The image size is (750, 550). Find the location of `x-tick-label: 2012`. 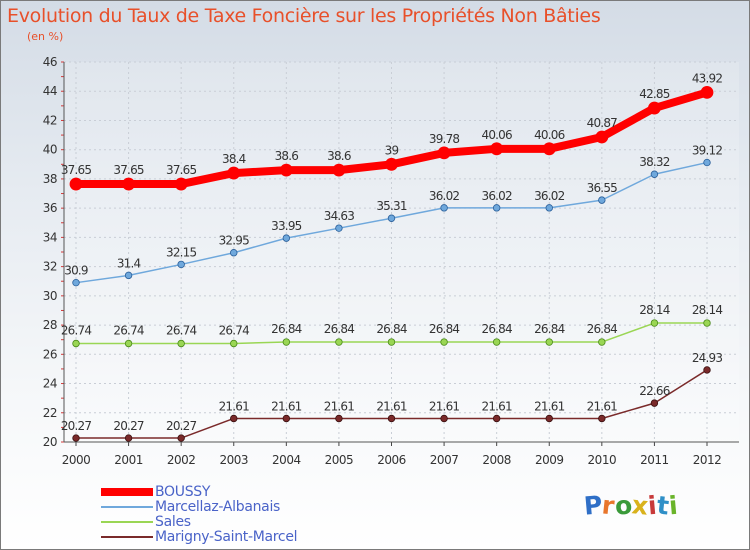

x-tick-label: 2012 is located at coordinates (707, 460).